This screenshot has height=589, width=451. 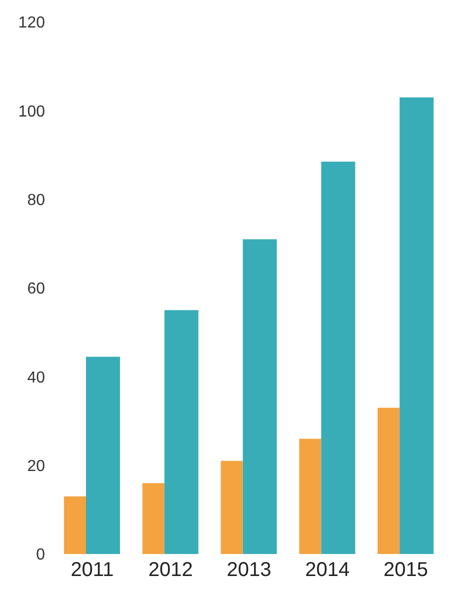 I want to click on y-tick-label: 100, so click(x=32, y=111).